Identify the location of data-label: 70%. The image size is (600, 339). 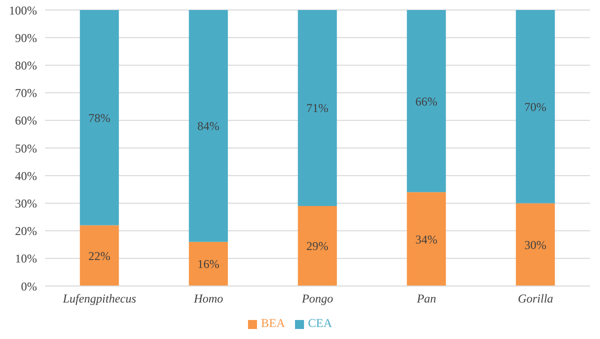
(535, 107).